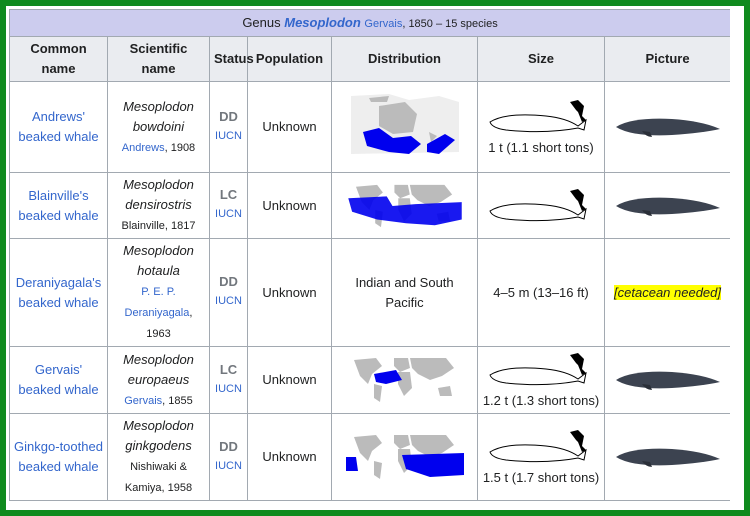 The image size is (750, 516). Describe the element at coordinates (158, 127) in the screenshot. I see `scientific-name-cell: Mesoplodon bowdoini Andrews, 1908` at that location.